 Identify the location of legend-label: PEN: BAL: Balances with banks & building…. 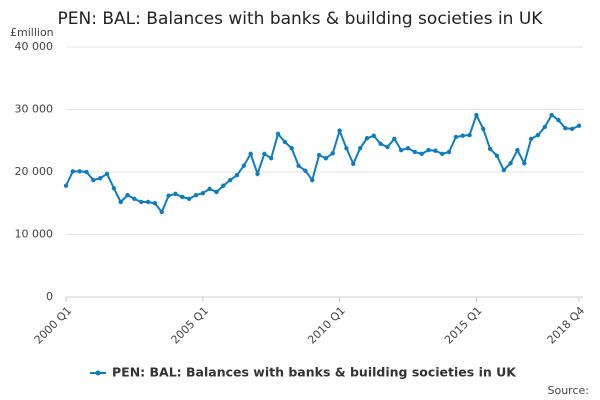
(314, 372).